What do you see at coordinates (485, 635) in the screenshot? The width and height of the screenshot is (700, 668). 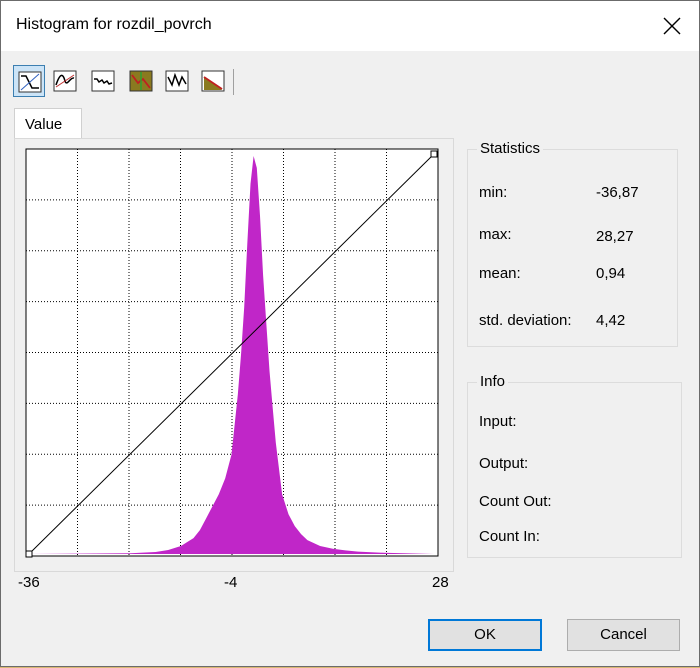 I see `ok-button: OK` at bounding box center [485, 635].